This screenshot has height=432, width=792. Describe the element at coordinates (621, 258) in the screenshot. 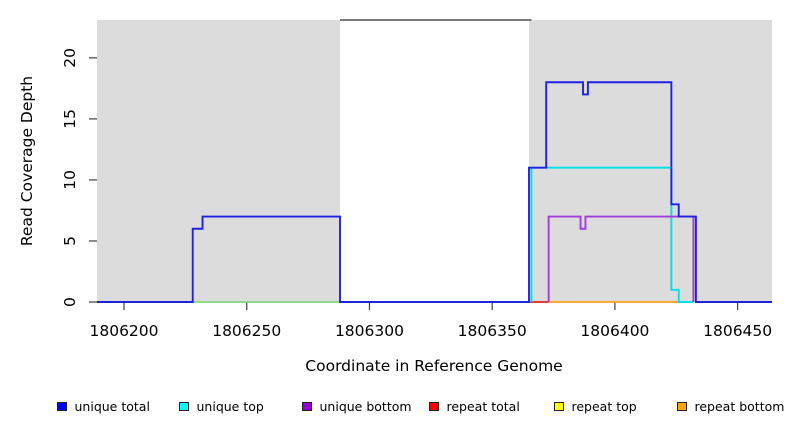

I see `series-unique-bottom` at that location.